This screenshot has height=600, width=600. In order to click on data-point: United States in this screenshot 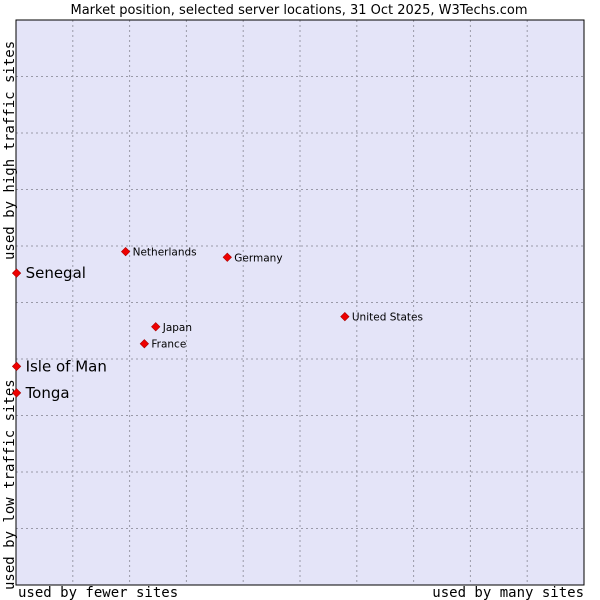, I will do `click(381, 318)`.